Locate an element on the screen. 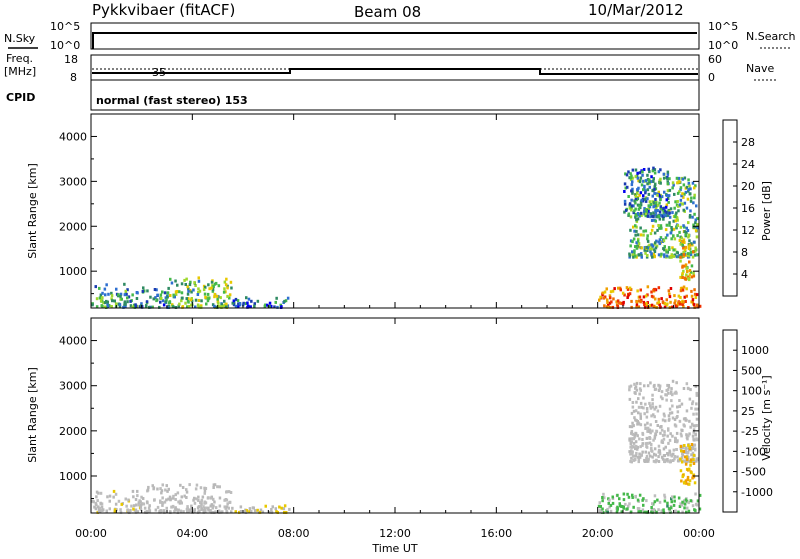  colorbar-tick-label: -100 is located at coordinates (753, 451).